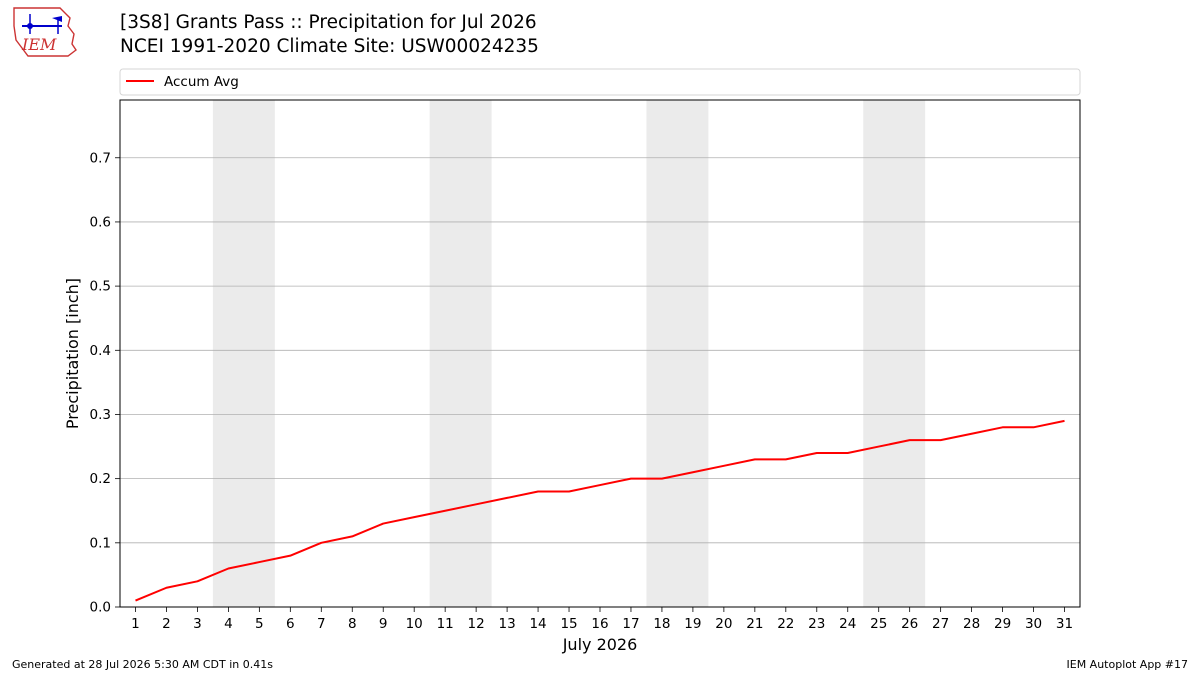 Image resolution: width=1200 pixels, height=675 pixels. Describe the element at coordinates (754, 624) in the screenshot. I see `x-tick-label: 21` at that location.